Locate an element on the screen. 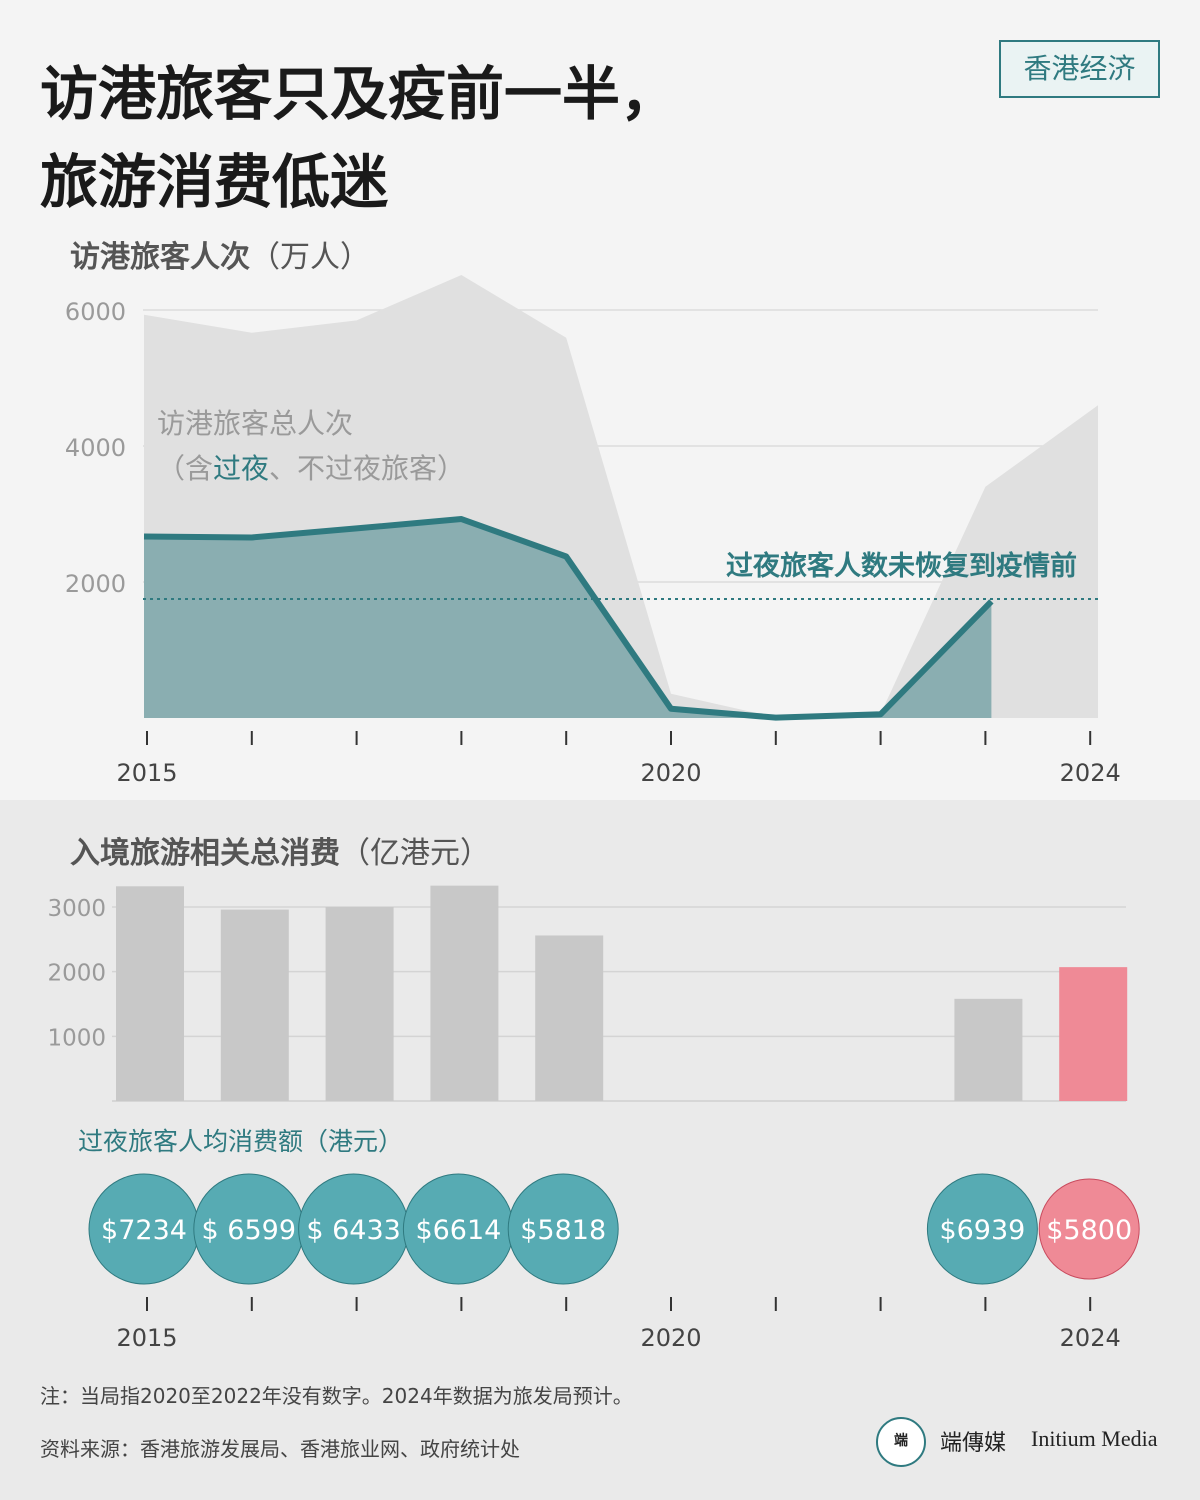 This screenshot has width=1200, height=1500. total-visitors-label-2: （含过夜、不过夜旅客） is located at coordinates (311, 468).